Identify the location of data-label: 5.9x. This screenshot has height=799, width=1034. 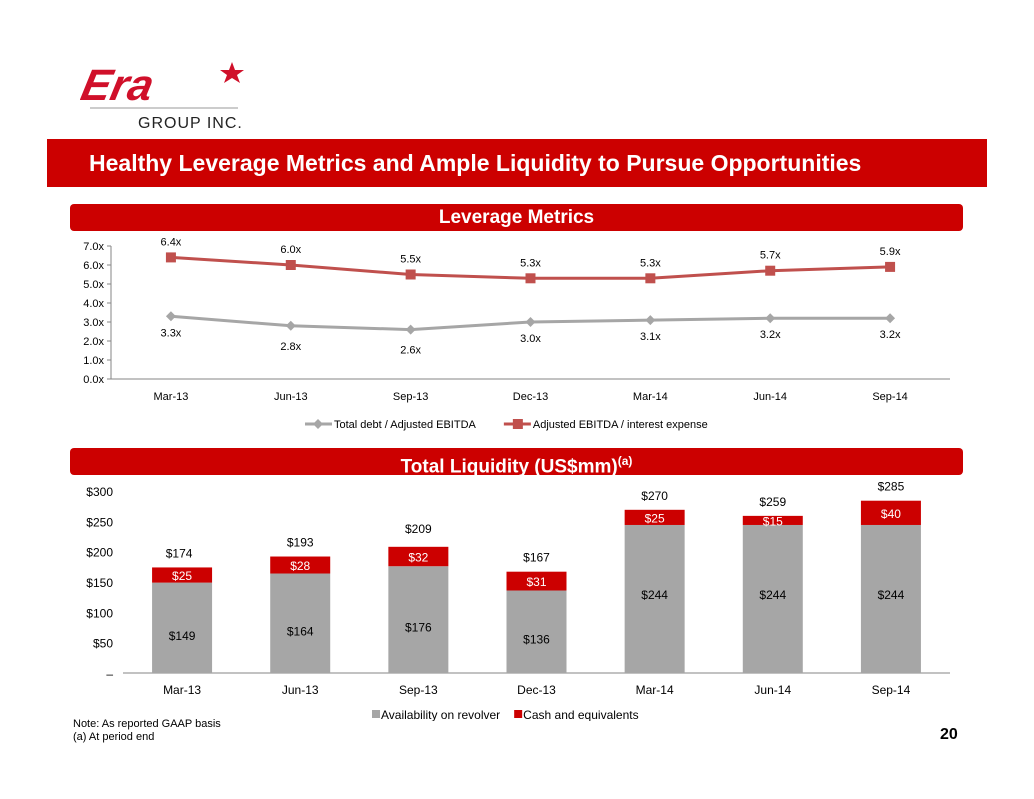
(890, 252).